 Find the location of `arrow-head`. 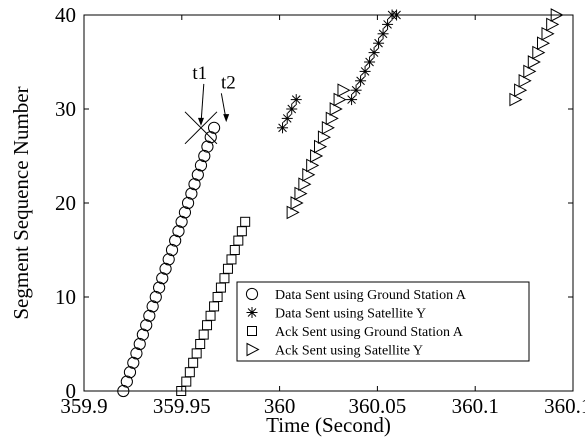

arrow-head is located at coordinates (200, 121).